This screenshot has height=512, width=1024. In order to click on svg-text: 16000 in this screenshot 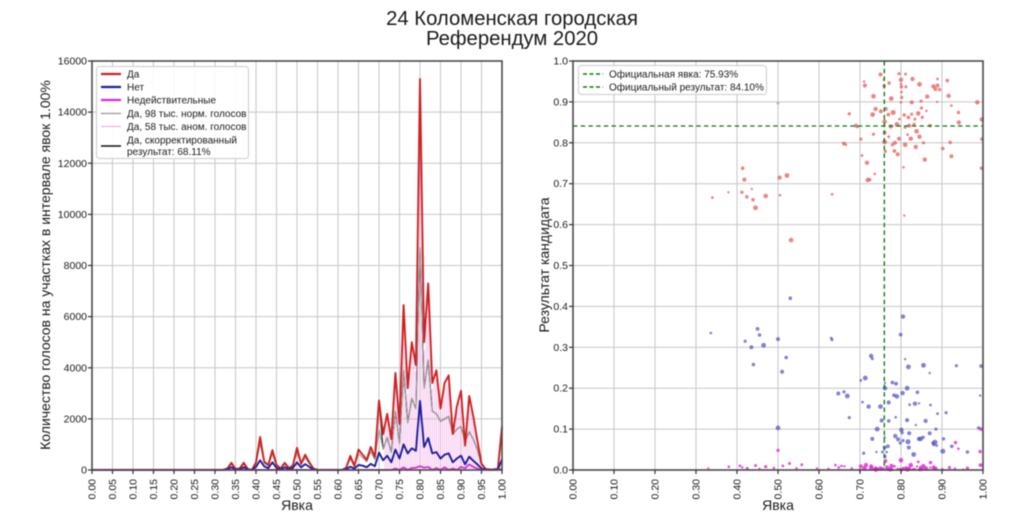, I will do `click(72, 62)`.